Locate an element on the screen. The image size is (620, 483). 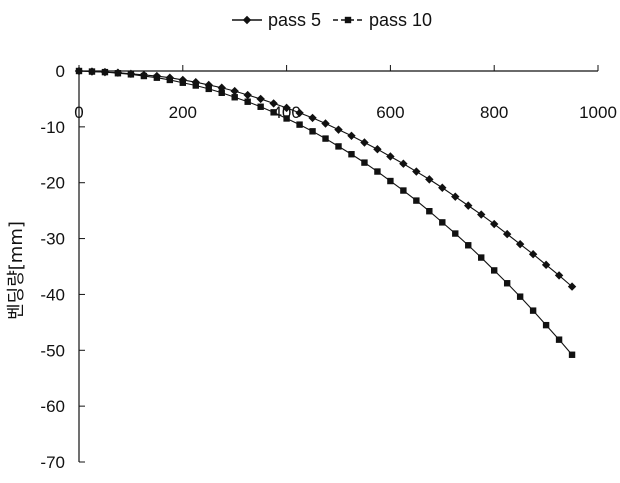
legend-label-pass-5: pass 5 is located at coordinates (294, 20).